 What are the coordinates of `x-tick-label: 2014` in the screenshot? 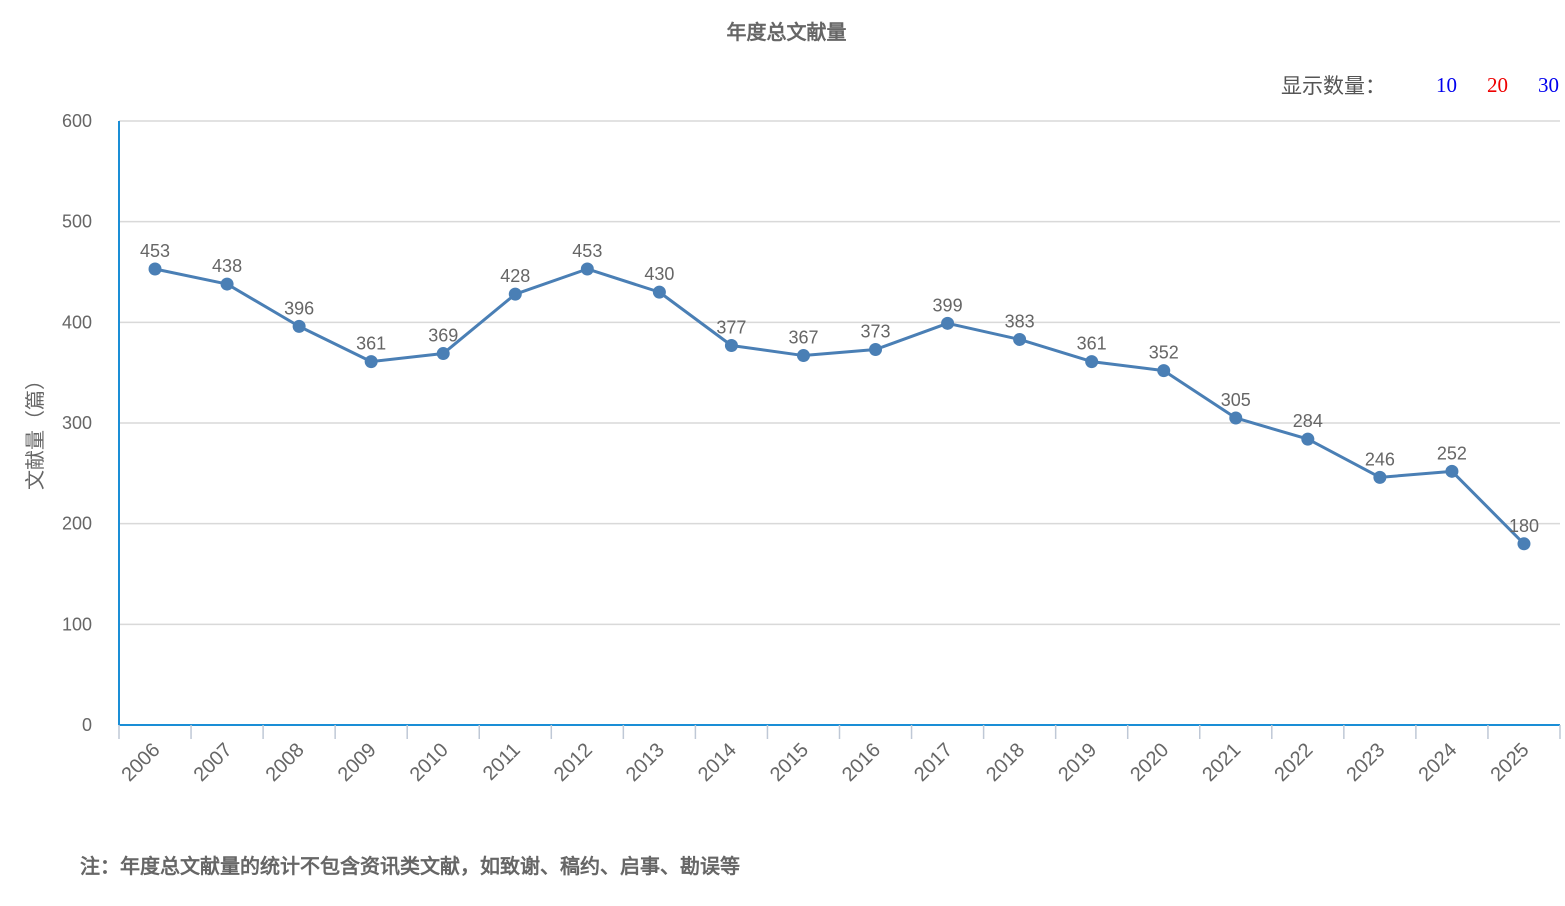 It's located at (717, 762).